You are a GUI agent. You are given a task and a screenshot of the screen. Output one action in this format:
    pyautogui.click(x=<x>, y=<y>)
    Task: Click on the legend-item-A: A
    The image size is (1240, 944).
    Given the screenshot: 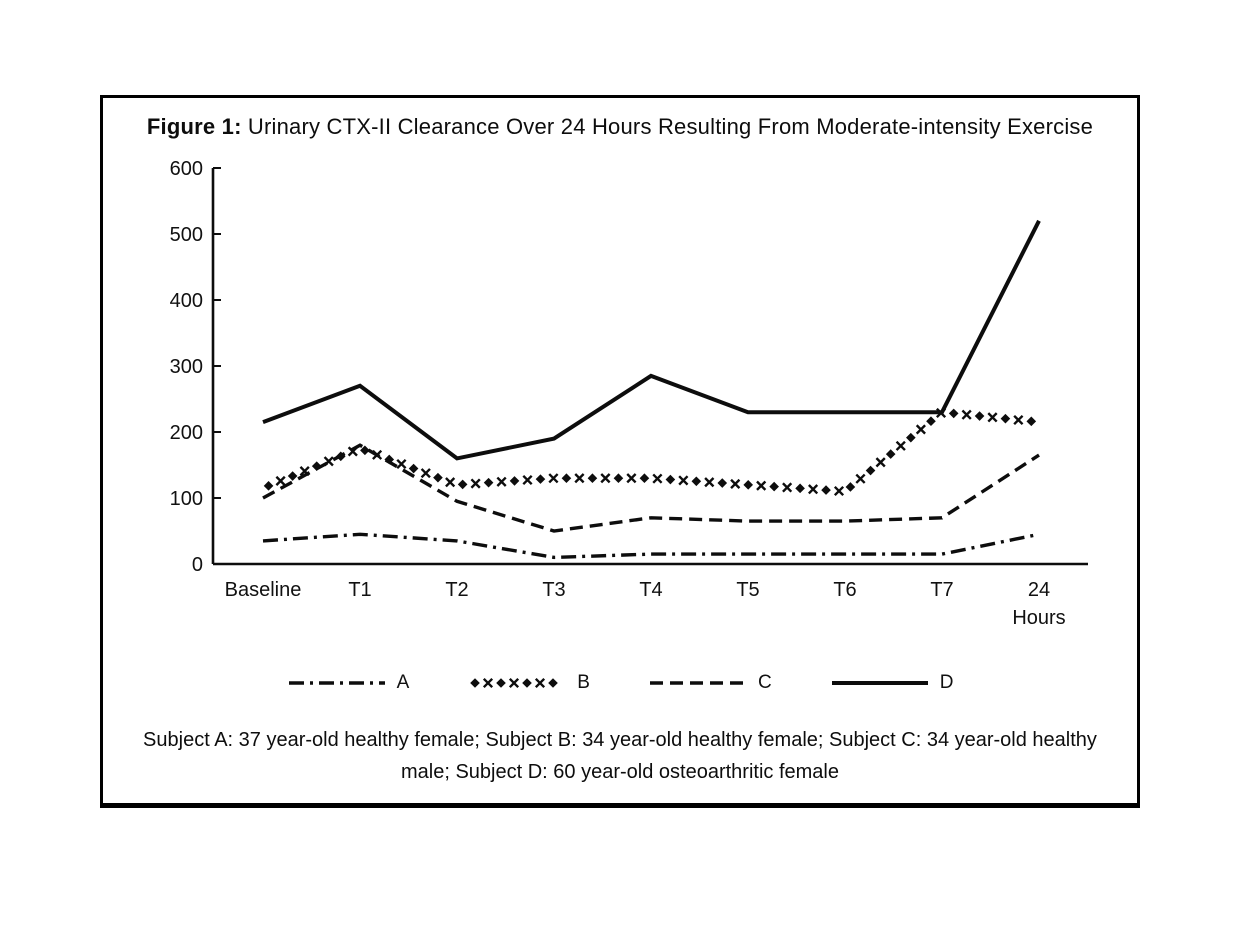 What is the action you would take?
    pyautogui.click(x=348, y=683)
    